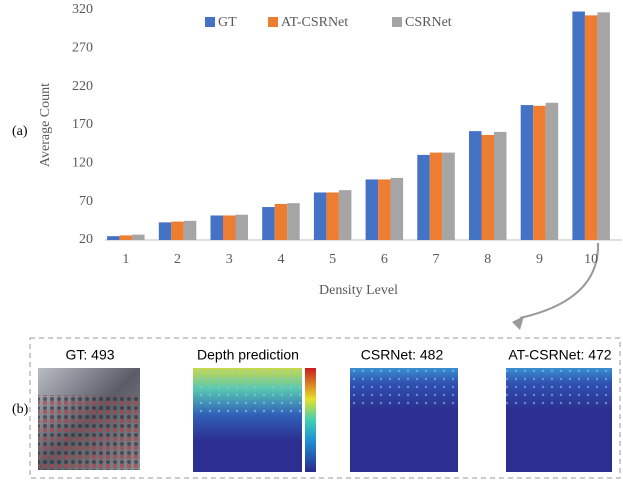  I want to click on y-tick-label: 270, so click(82, 48).